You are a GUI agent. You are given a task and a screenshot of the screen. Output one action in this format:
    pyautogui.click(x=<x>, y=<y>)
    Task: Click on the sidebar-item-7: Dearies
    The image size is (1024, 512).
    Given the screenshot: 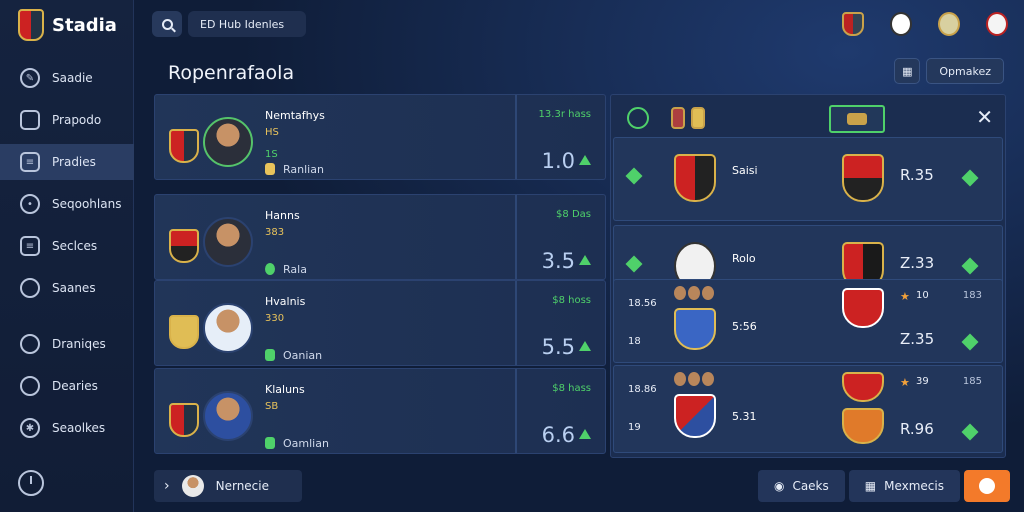 What is the action you would take?
    pyautogui.click(x=67, y=386)
    